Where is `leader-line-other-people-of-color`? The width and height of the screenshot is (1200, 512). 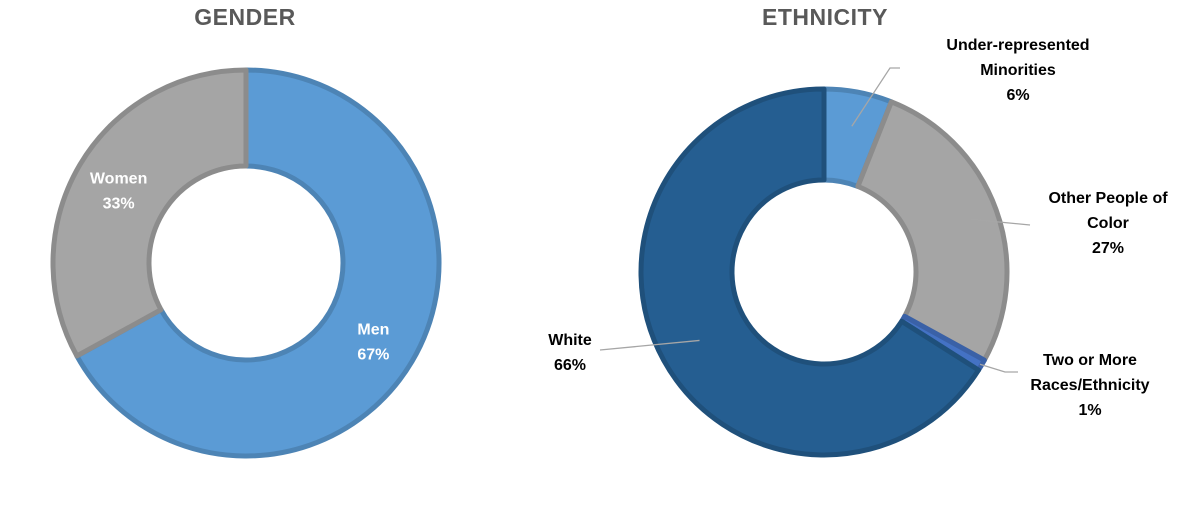 leader-line-other-people-of-color is located at coordinates (1000, 222).